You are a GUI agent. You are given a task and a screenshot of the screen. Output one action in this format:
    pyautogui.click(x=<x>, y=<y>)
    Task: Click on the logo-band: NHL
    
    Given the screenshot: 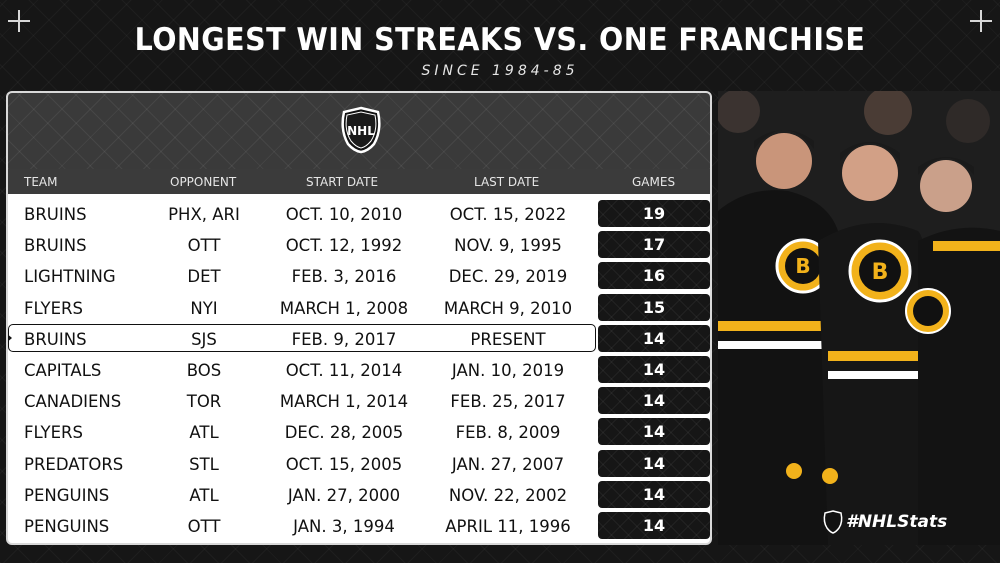 What is the action you would take?
    pyautogui.click(x=359, y=131)
    